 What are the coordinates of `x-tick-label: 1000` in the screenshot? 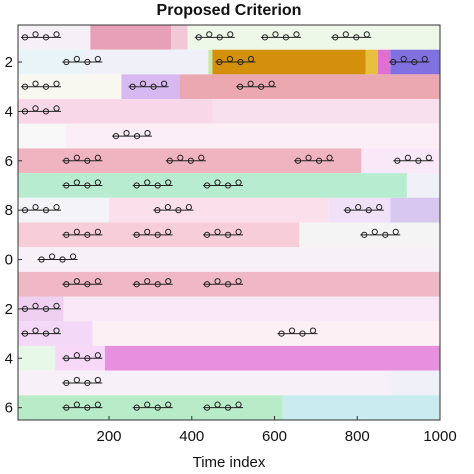 It's located at (439, 436).